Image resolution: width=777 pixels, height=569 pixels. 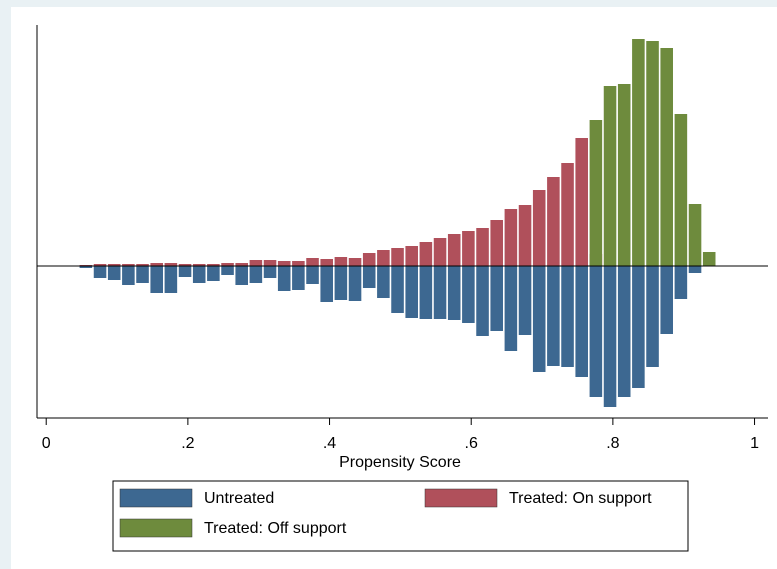 What do you see at coordinates (580, 498) in the screenshot?
I see `legend-label: Treated: On support` at bounding box center [580, 498].